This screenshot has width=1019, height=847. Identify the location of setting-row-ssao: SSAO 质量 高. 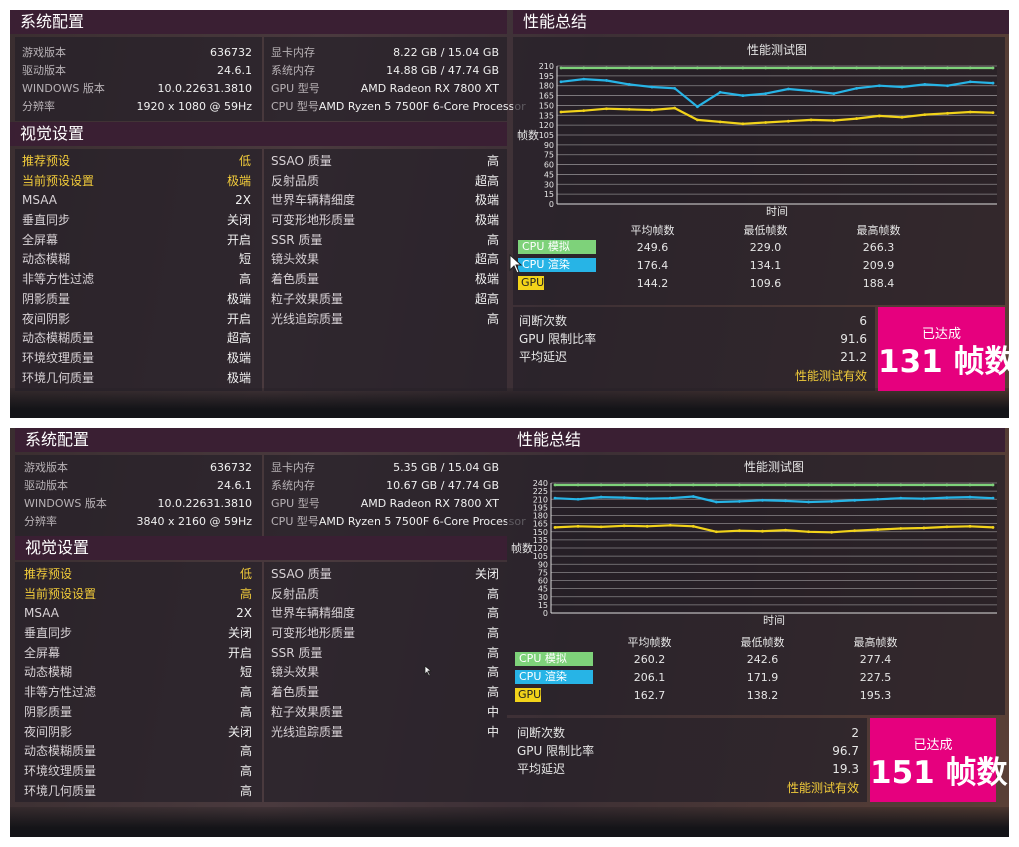
(385, 162).